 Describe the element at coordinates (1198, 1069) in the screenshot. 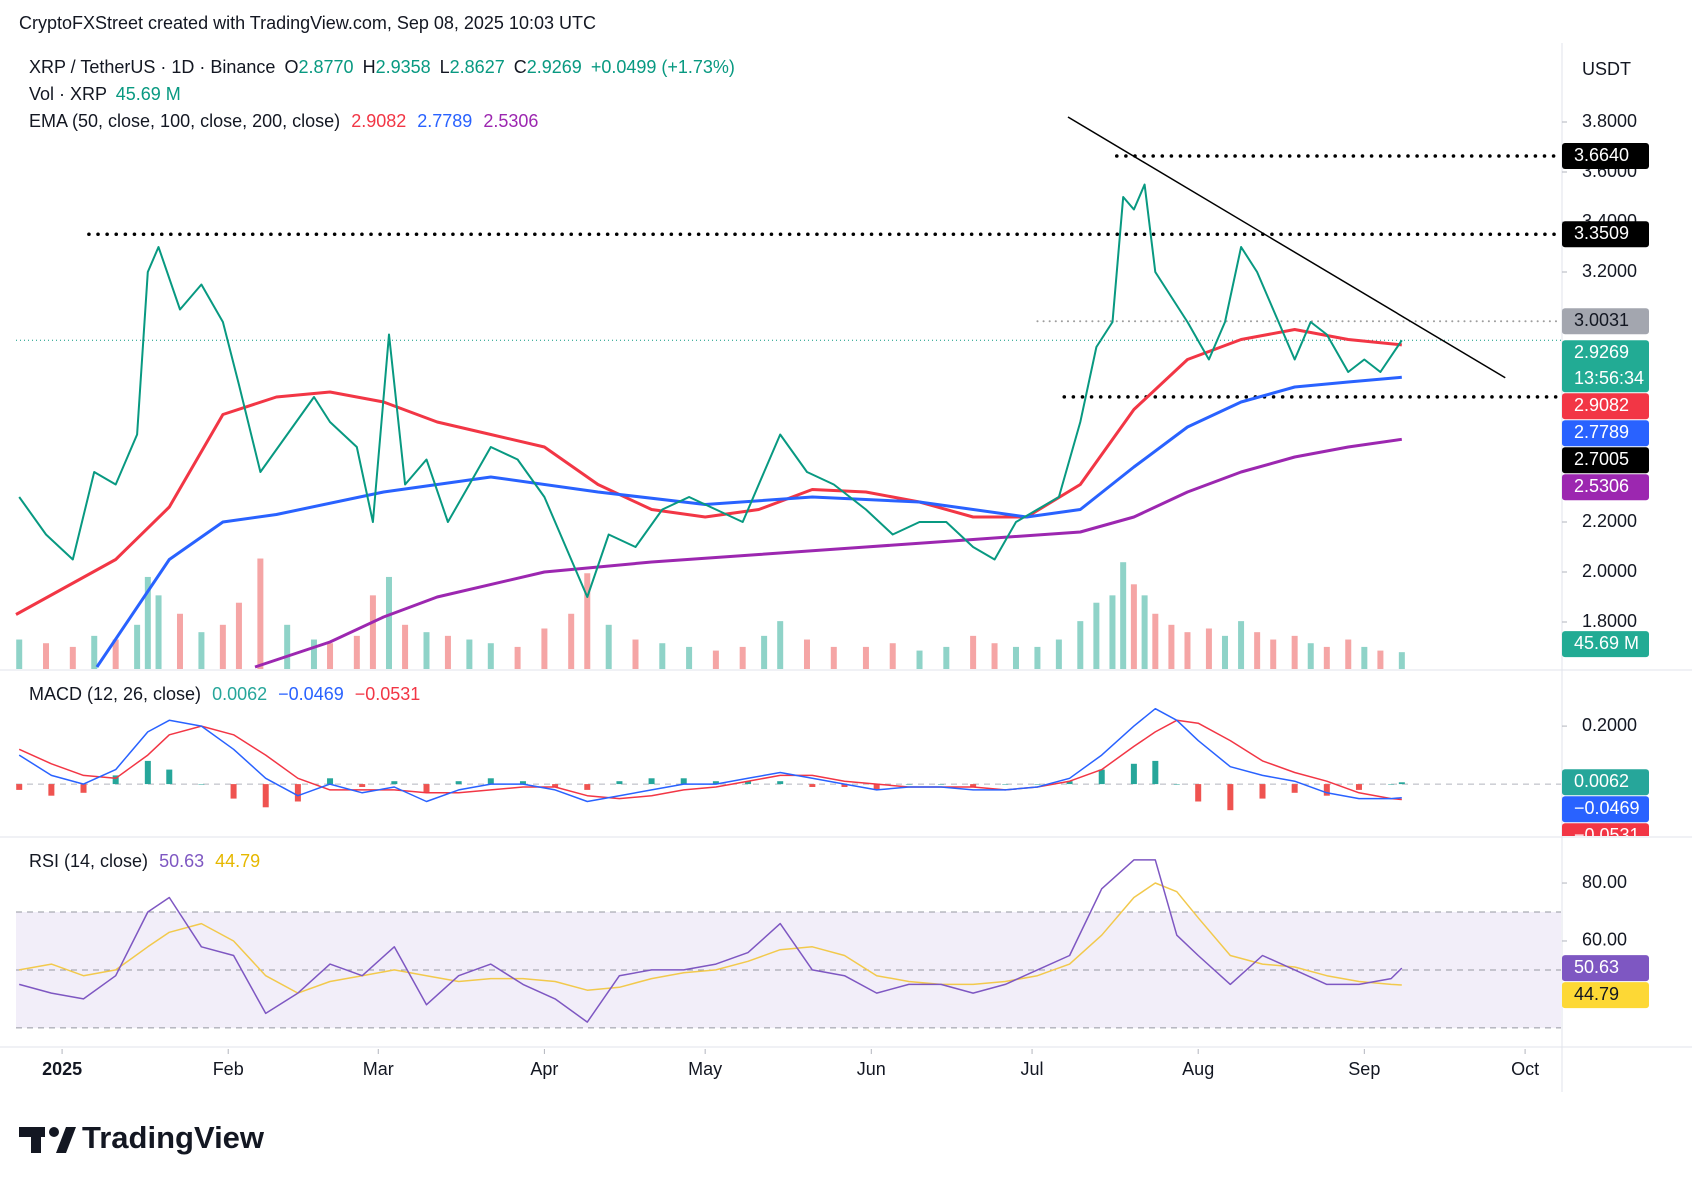

I see `x-tick-label: Aug` at that location.